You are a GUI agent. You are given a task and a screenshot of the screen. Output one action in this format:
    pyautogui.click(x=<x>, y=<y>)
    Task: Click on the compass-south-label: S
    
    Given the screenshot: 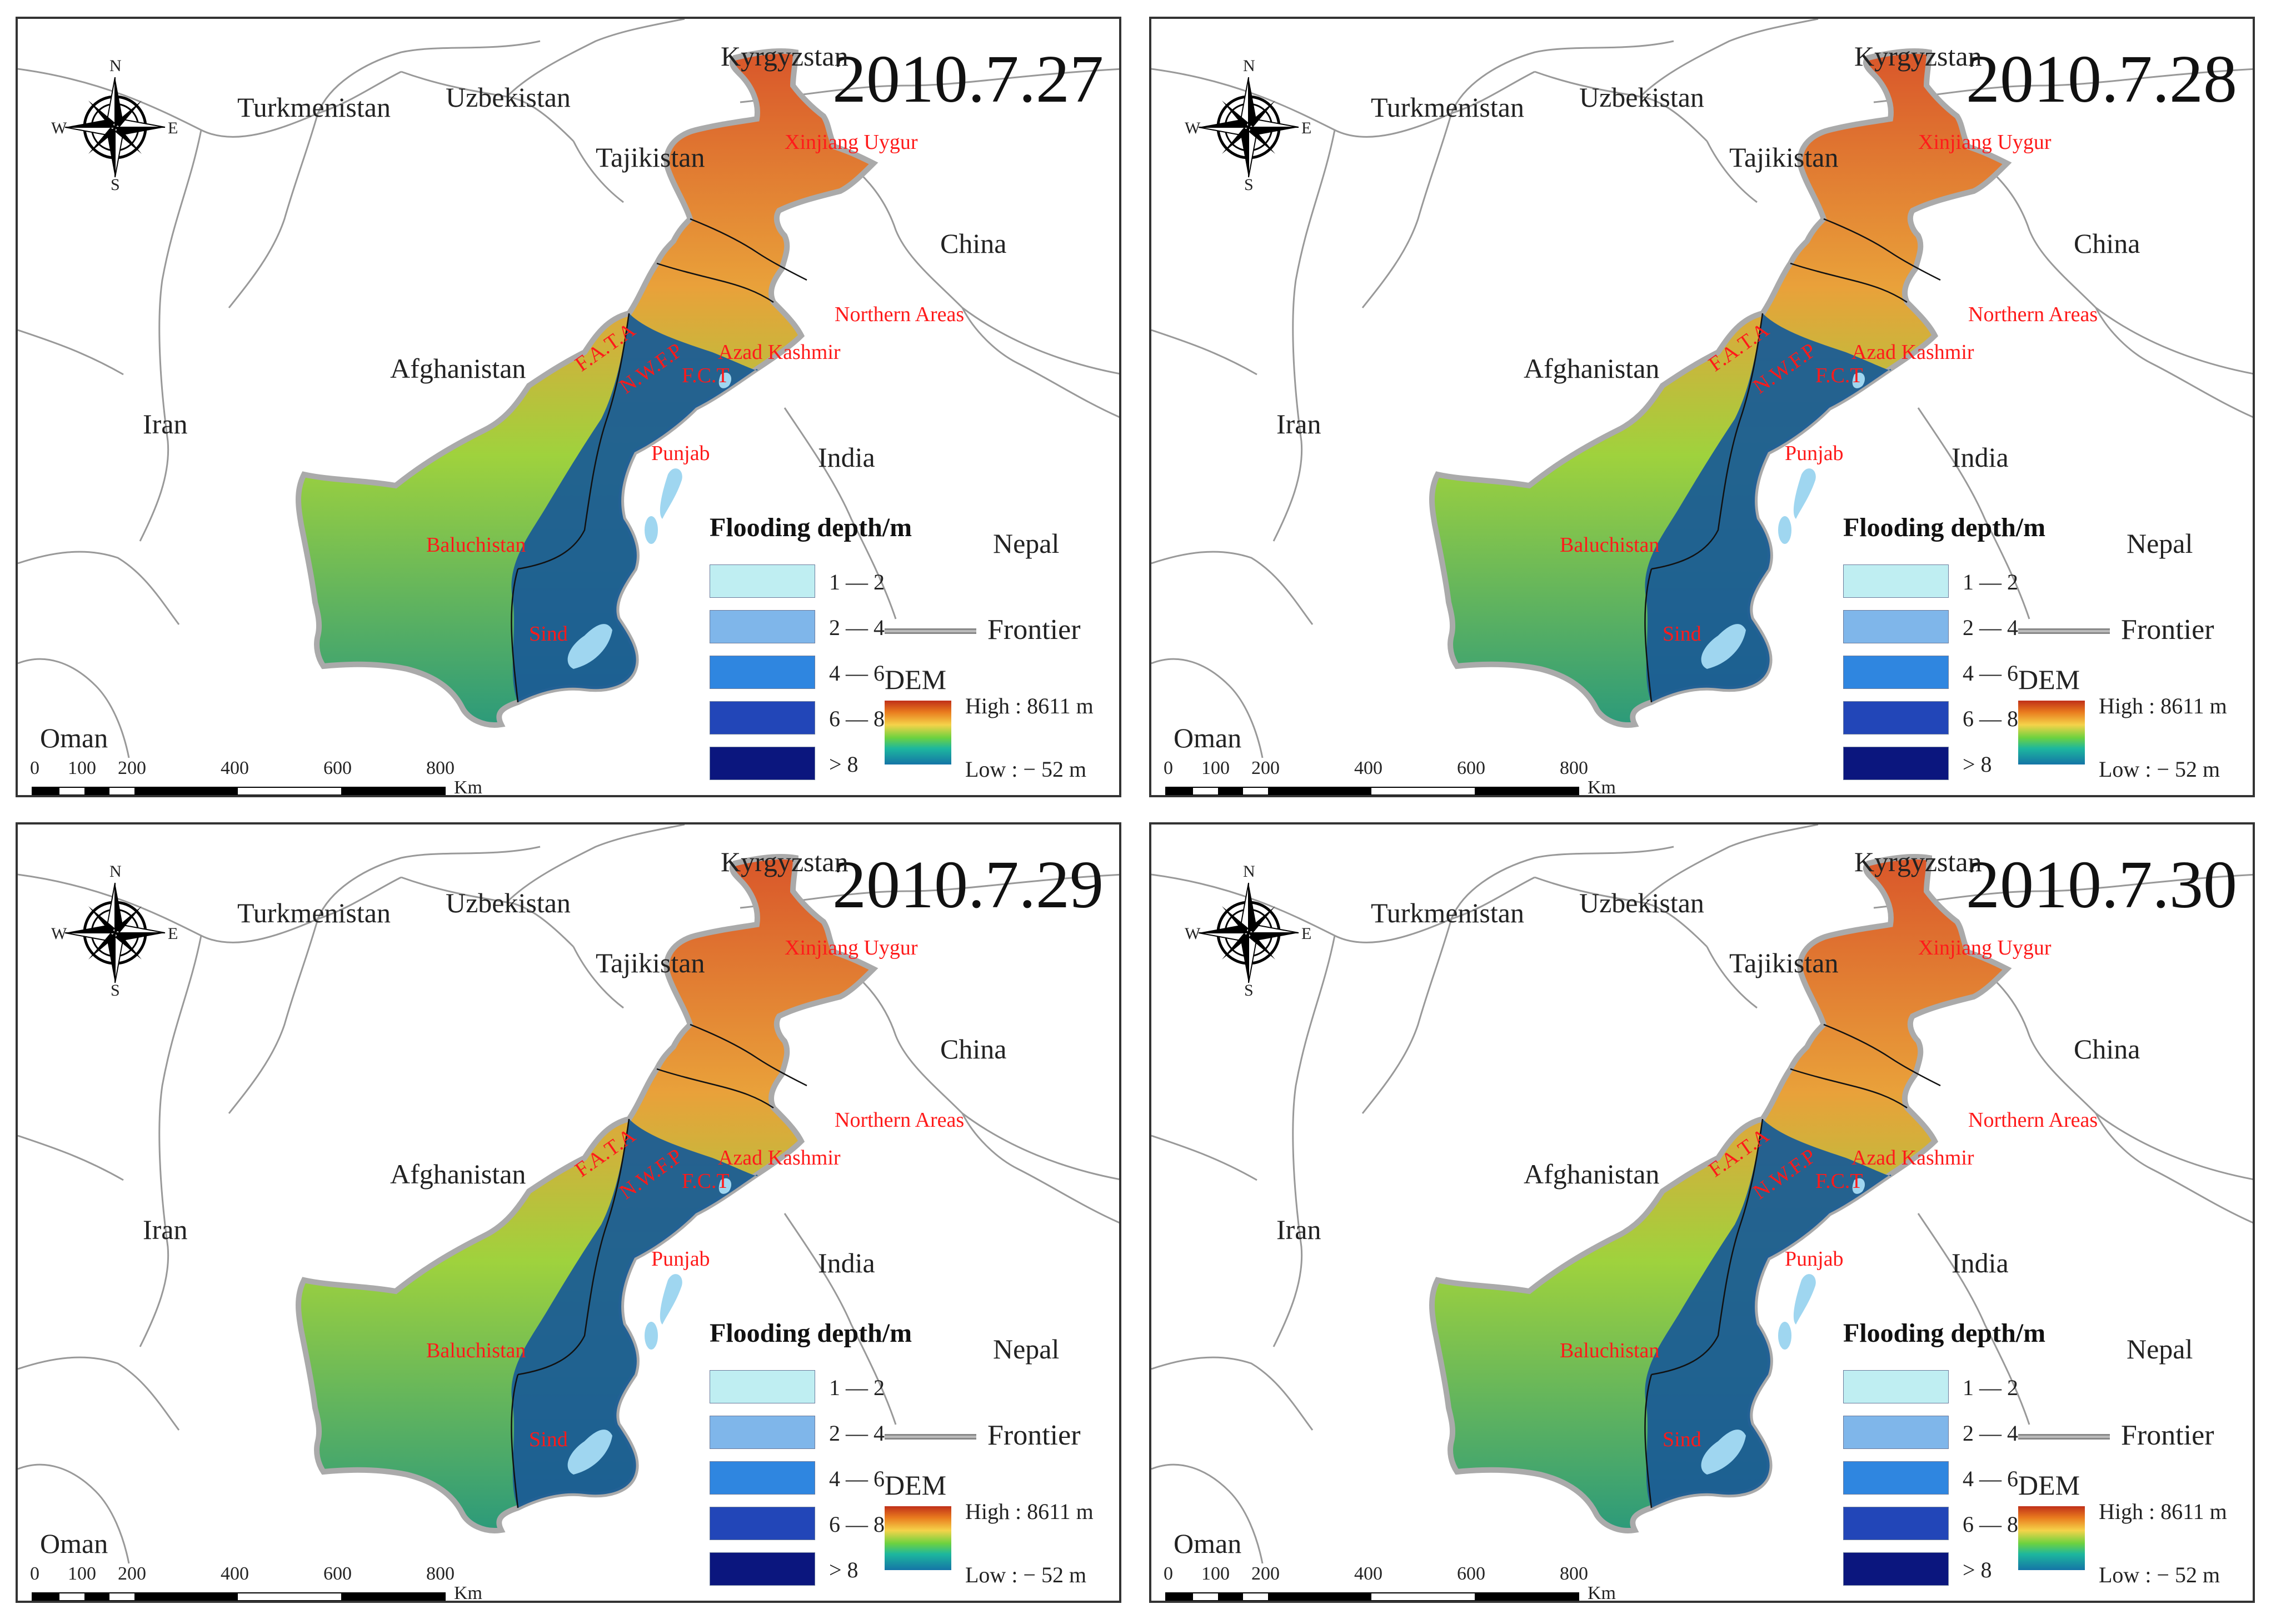 What is the action you would take?
    pyautogui.click(x=1249, y=990)
    